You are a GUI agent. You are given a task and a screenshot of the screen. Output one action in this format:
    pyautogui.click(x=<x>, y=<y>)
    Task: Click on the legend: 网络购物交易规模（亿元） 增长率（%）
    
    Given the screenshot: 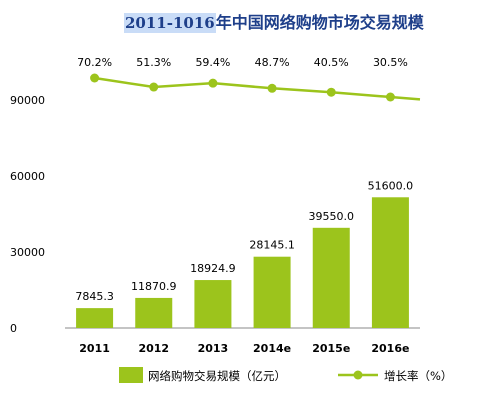 What is the action you would take?
    pyautogui.click(x=285, y=375)
    